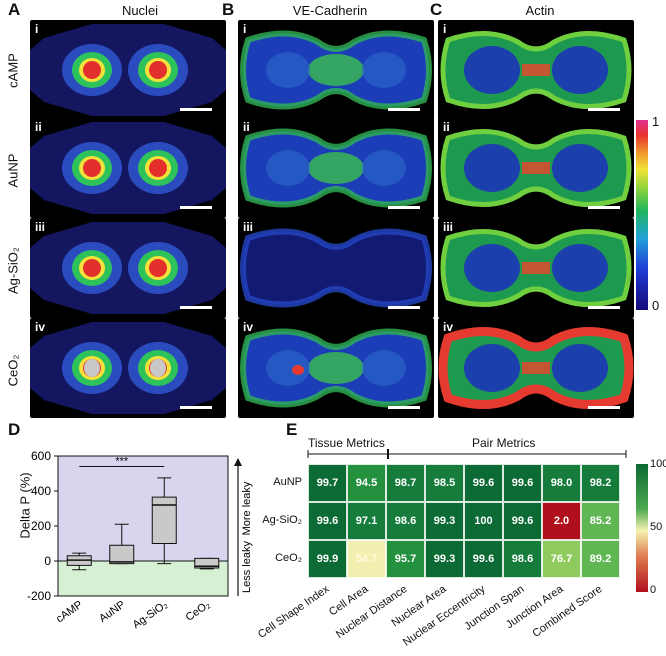 The height and width of the screenshot is (656, 666). Describe the element at coordinates (287, 482) in the screenshot. I see `heatmap-row-label: AuNP` at that location.